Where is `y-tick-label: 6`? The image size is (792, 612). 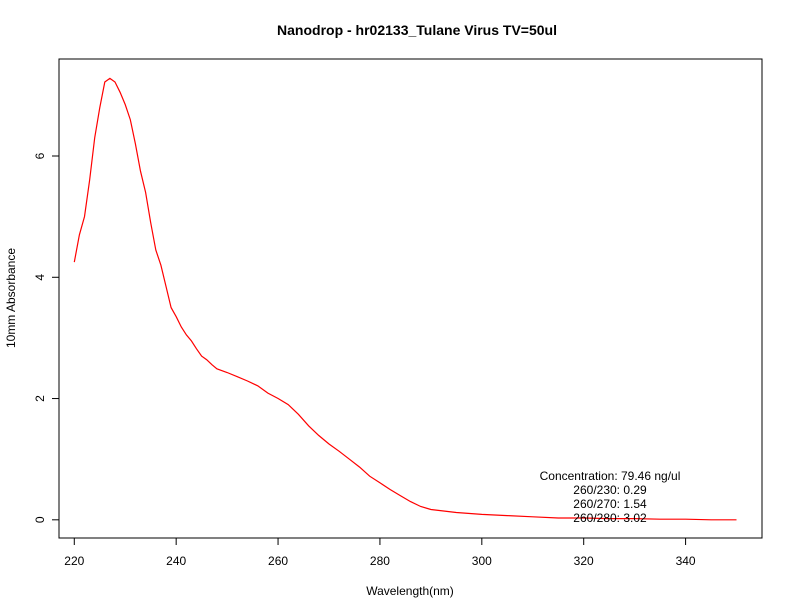
y-tick-label: 6 is located at coordinates (40, 155).